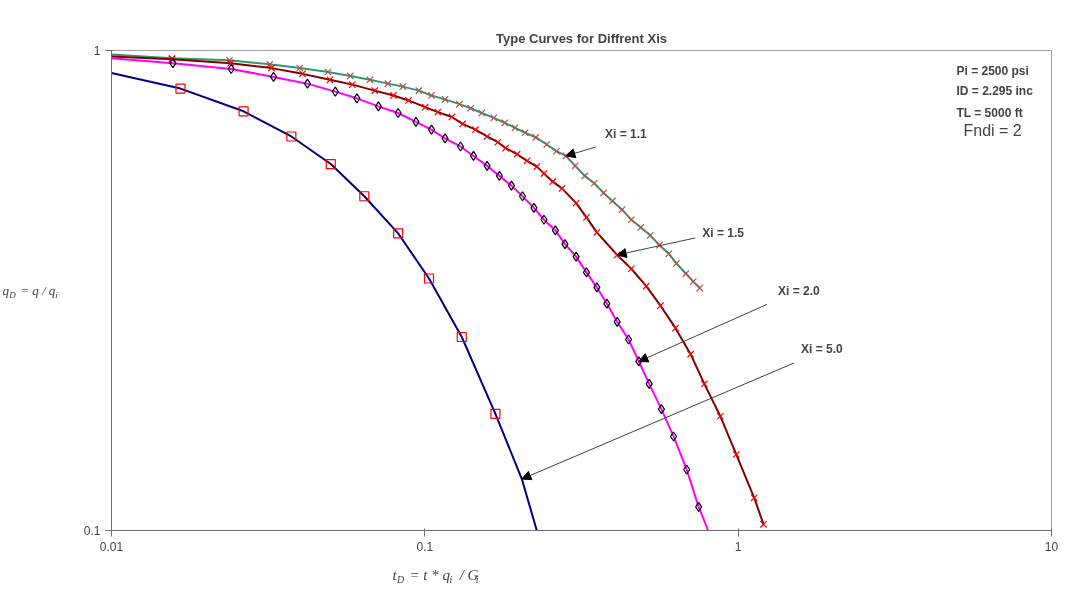 The height and width of the screenshot is (610, 1071). What do you see at coordinates (995, 90) in the screenshot?
I see `annotation: ID = 2.295 inc` at bounding box center [995, 90].